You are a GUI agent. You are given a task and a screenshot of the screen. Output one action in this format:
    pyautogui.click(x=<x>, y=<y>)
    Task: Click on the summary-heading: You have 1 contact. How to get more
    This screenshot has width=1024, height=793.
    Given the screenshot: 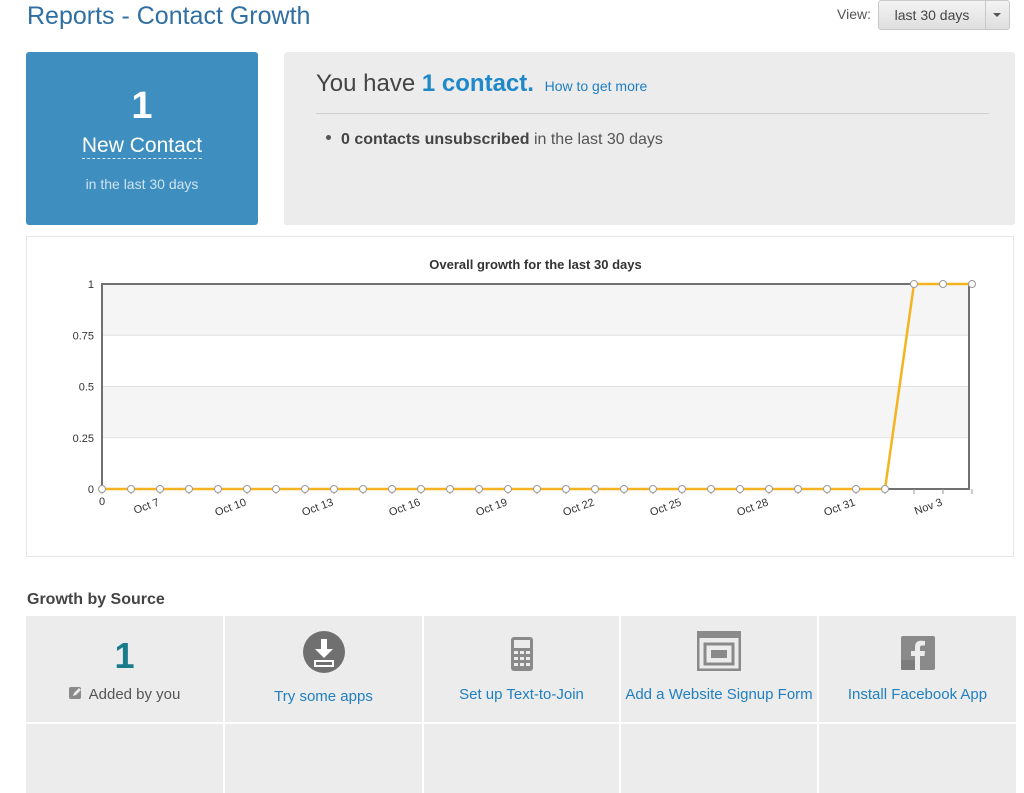 What is the action you would take?
    pyautogui.click(x=481, y=84)
    